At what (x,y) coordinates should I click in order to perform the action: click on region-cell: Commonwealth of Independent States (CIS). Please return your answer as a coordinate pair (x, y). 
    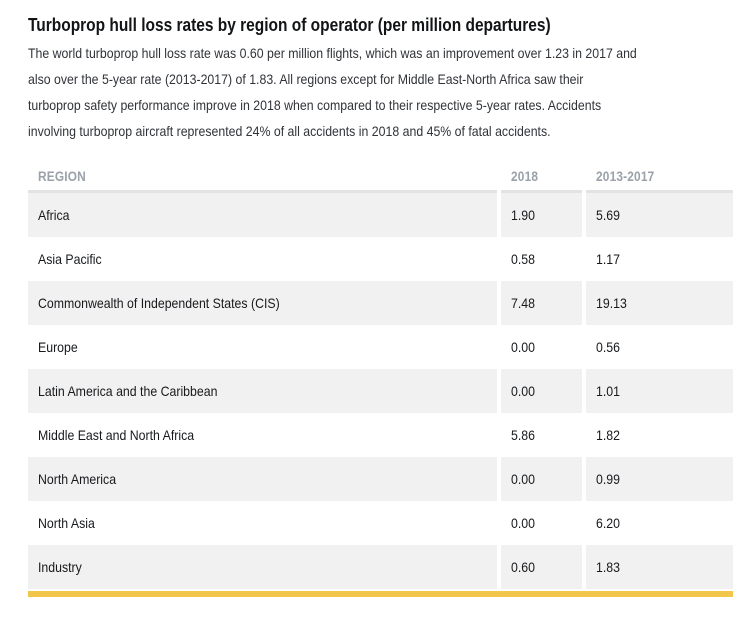
    Looking at the image, I should click on (262, 303).